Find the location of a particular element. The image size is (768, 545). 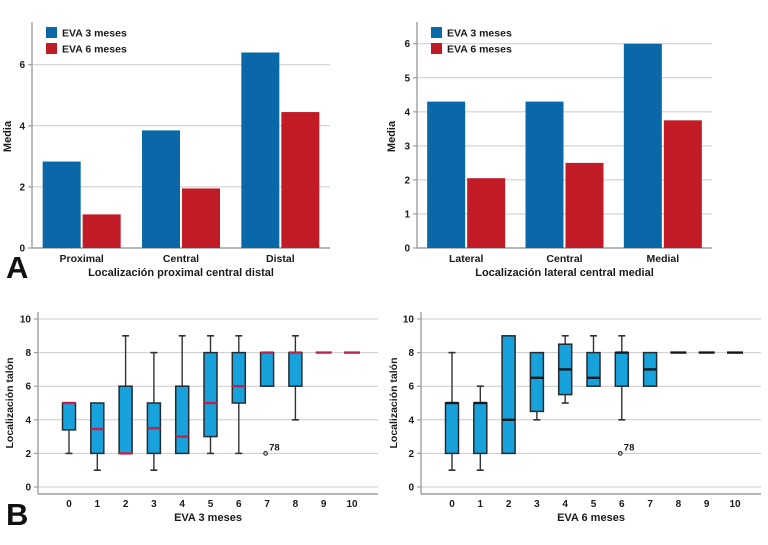

y-axis-title: Localización talón is located at coordinates (10, 402).